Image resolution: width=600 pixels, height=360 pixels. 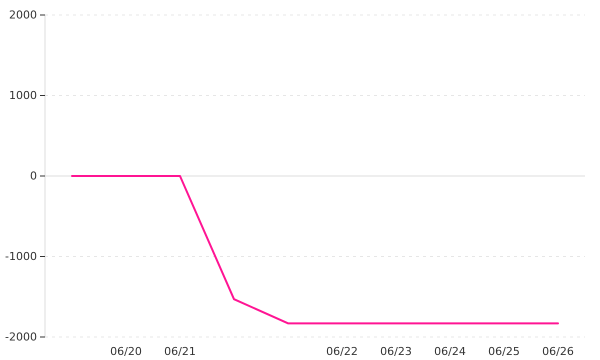 I want to click on y-tick-label: 0, so click(x=33, y=176).